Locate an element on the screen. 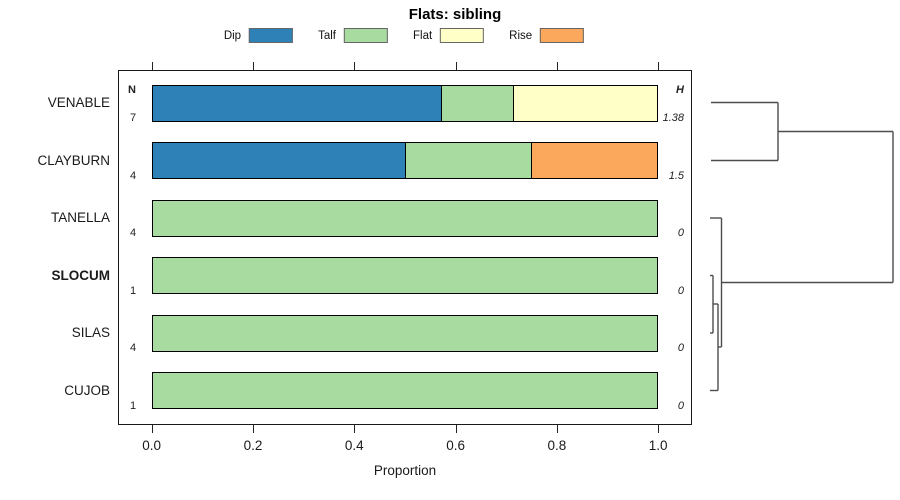 This screenshot has width=900, height=500. row-label: TANELLA is located at coordinates (80, 217).